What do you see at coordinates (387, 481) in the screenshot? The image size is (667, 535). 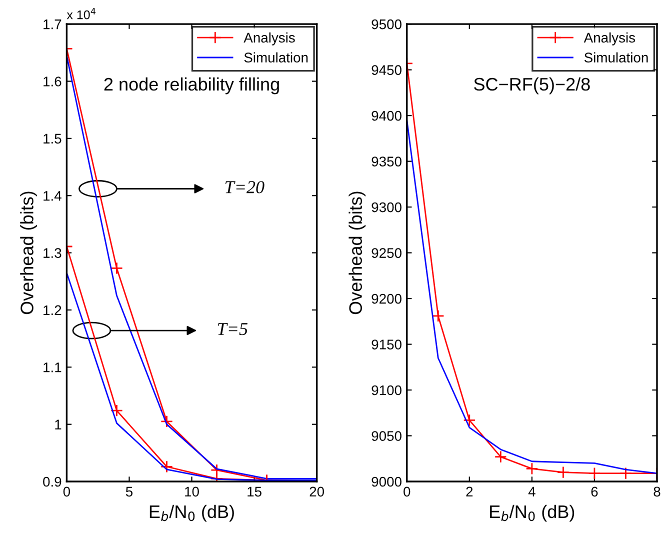 I see `y-tick-label: 9000` at bounding box center [387, 481].